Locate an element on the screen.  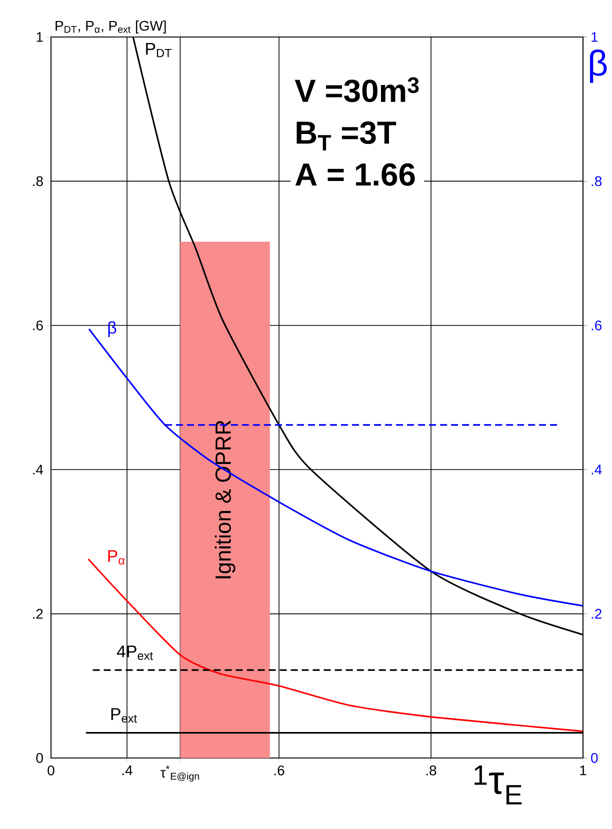
x-tick-label: .8 is located at coordinates (431, 771).